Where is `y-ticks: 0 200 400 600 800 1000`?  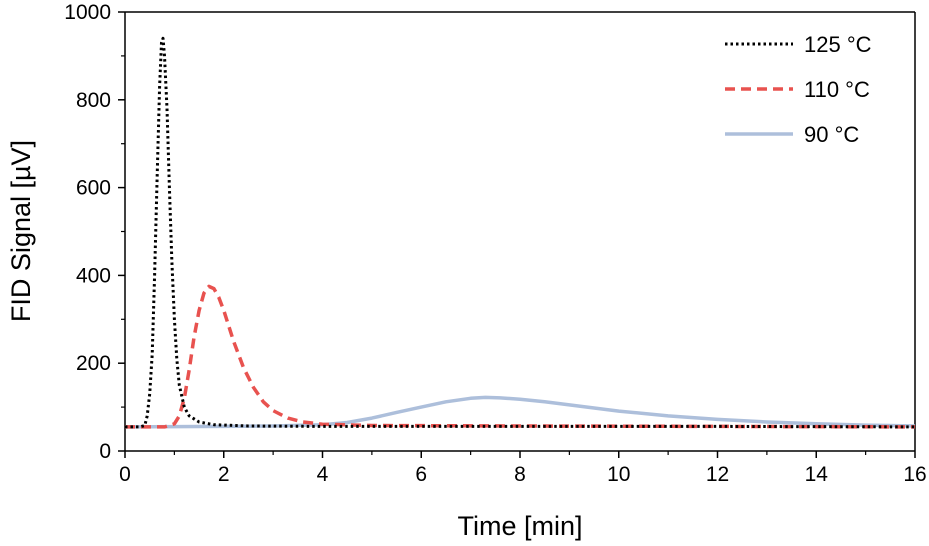 y-ticks: 0 200 400 600 800 1000 is located at coordinates (94, 232).